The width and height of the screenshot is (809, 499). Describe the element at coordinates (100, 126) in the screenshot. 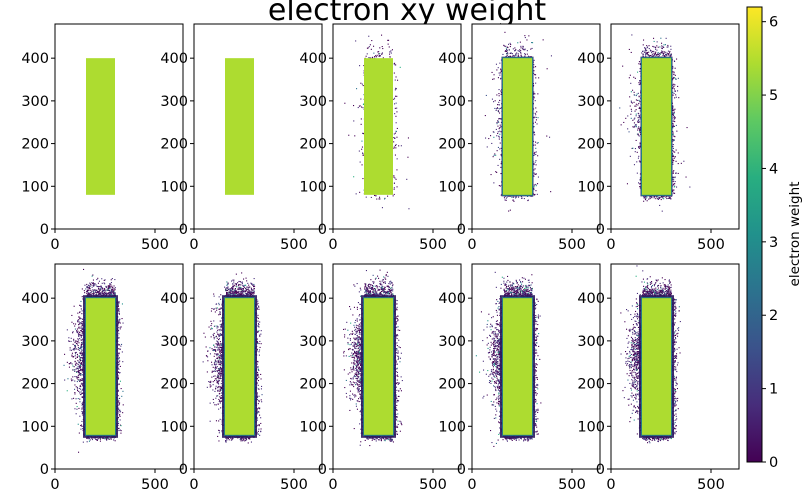

I see `weight-rectangle` at that location.